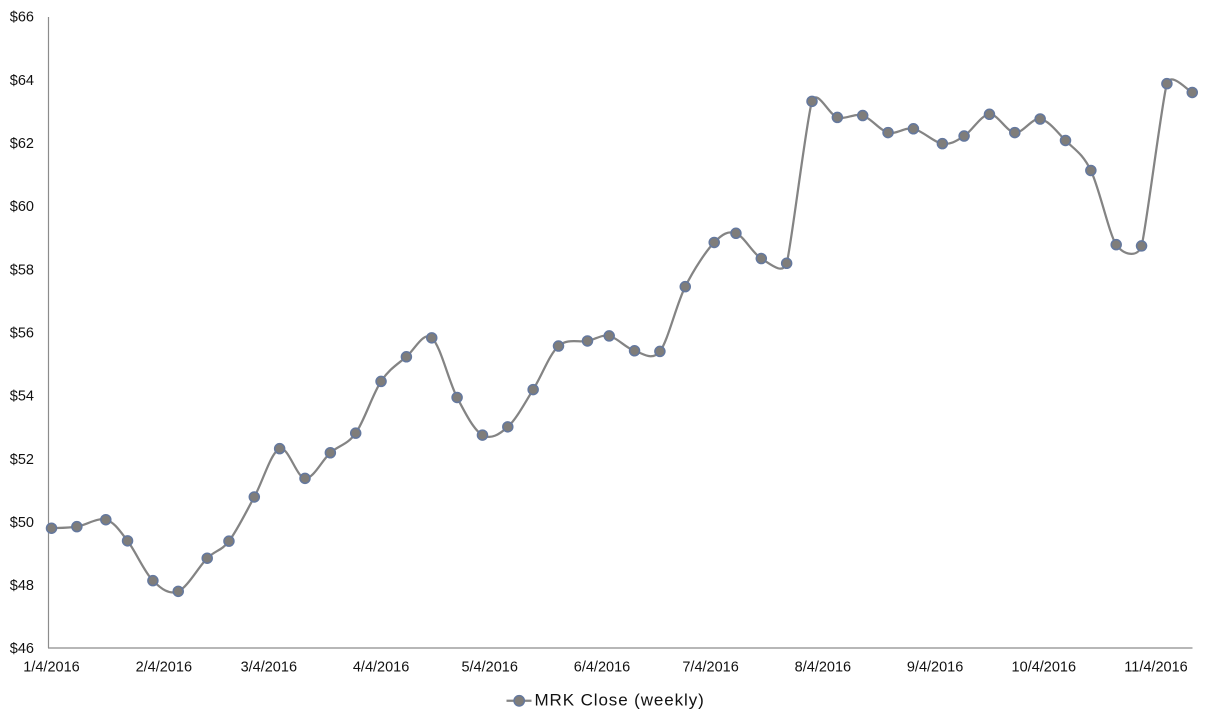 Image resolution: width=1208 pixels, height=727 pixels. I want to click on svg-text: 11/4/2016, so click(1155, 668).